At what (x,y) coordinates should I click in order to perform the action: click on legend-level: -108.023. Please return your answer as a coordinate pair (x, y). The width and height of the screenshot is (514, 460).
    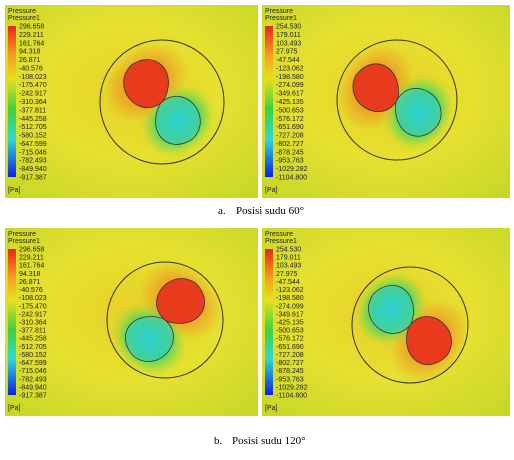
    Looking at the image, I should click on (33, 77).